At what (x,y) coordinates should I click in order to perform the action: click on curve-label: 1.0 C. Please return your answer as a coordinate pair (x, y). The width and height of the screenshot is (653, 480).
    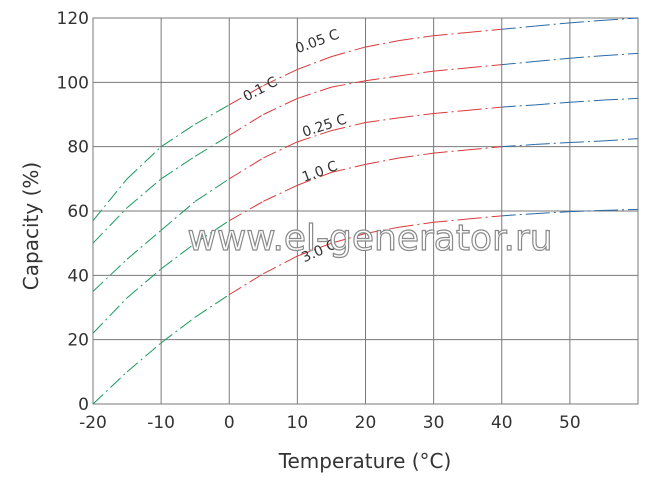
    Looking at the image, I should click on (320, 172).